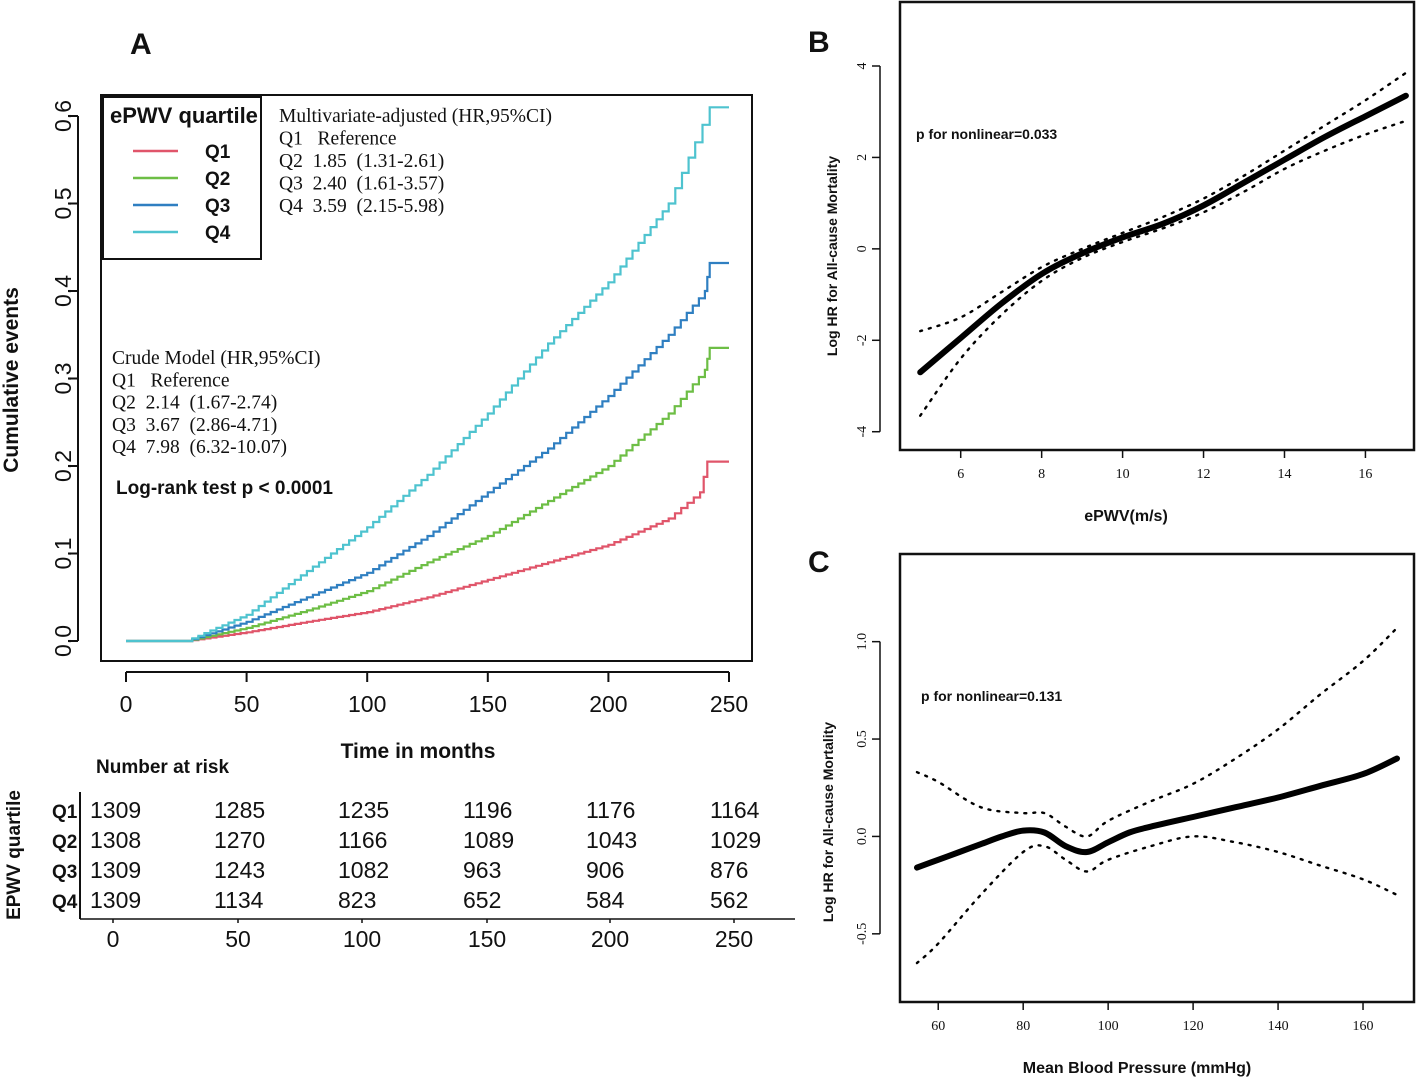 The height and width of the screenshot is (1081, 1417). I want to click on panel-a-y-tick-label: 0.6, so click(63, 116).